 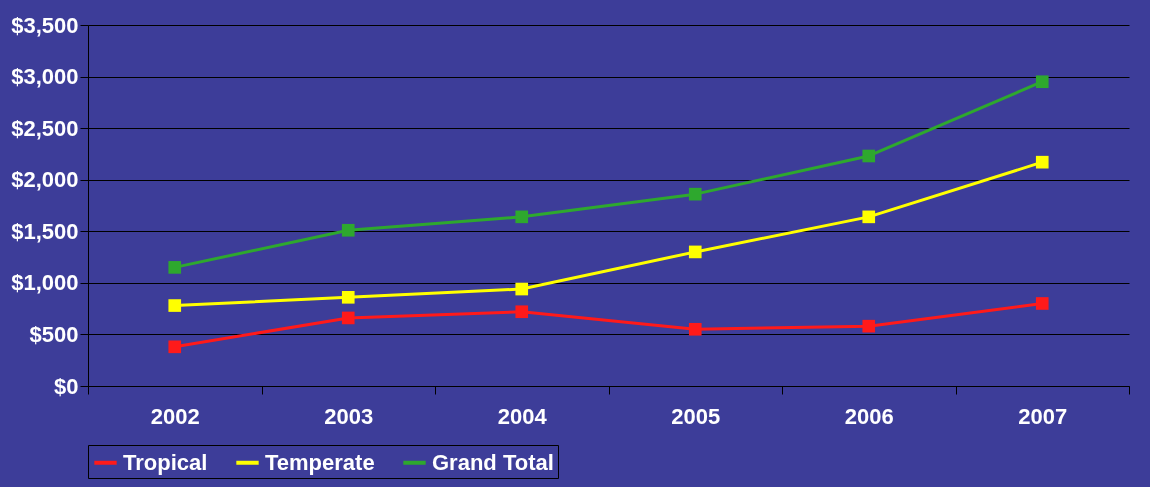 I want to click on y-tick-label: $1,500, so click(x=45, y=231).